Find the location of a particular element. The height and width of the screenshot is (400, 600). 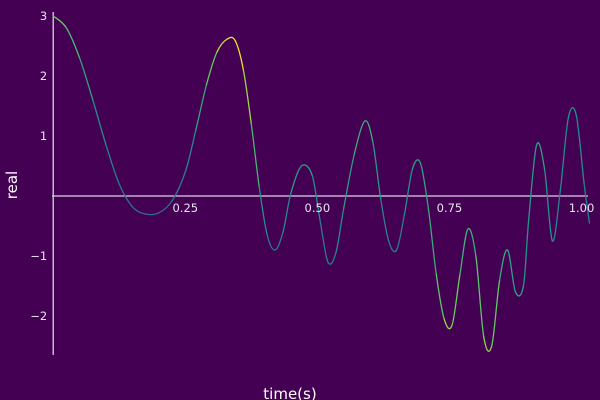

y-tick-label: 2 is located at coordinates (43, 76).